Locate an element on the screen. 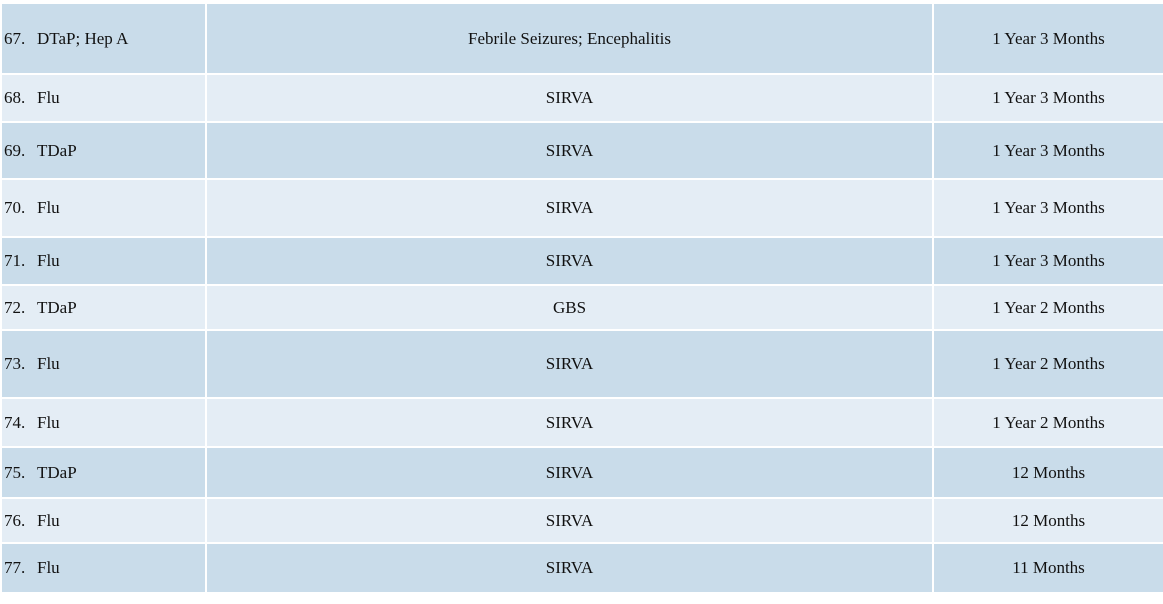 The width and height of the screenshot is (1163, 604). table-row: 76. Flu SIRVA 12 Months is located at coordinates (582, 520).